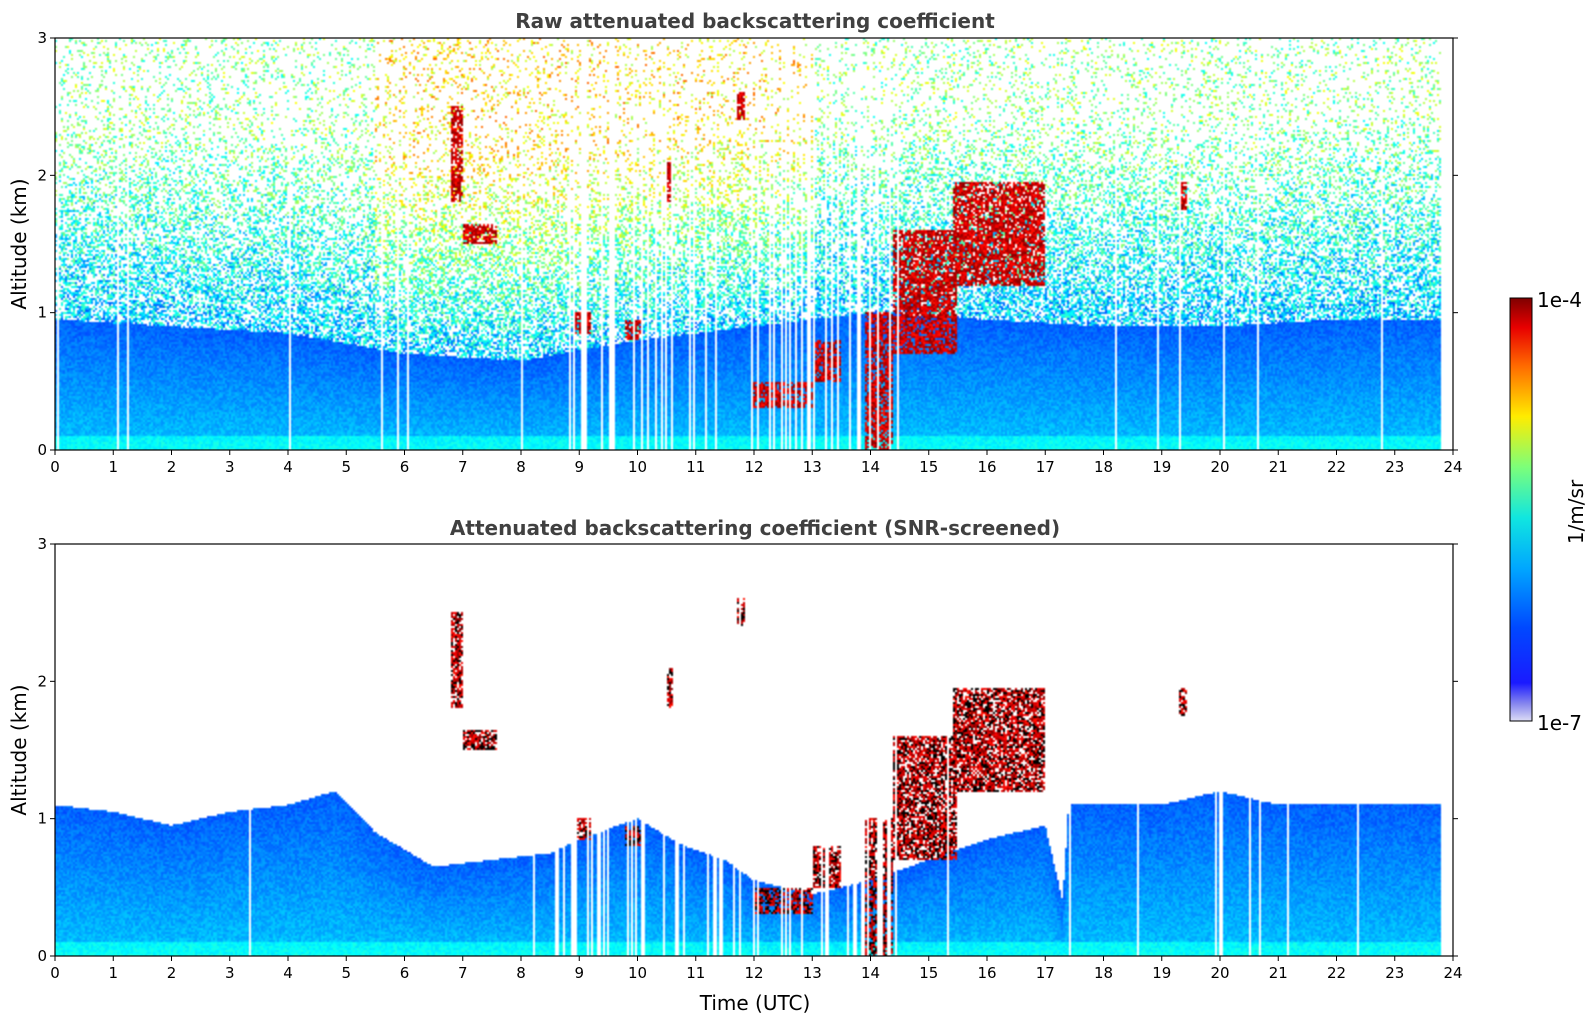 The height and width of the screenshot is (1020, 1595). What do you see at coordinates (1548, 511) in the screenshot?
I see `colorbar: 1e-4 1e-7 1/m/sr` at bounding box center [1548, 511].